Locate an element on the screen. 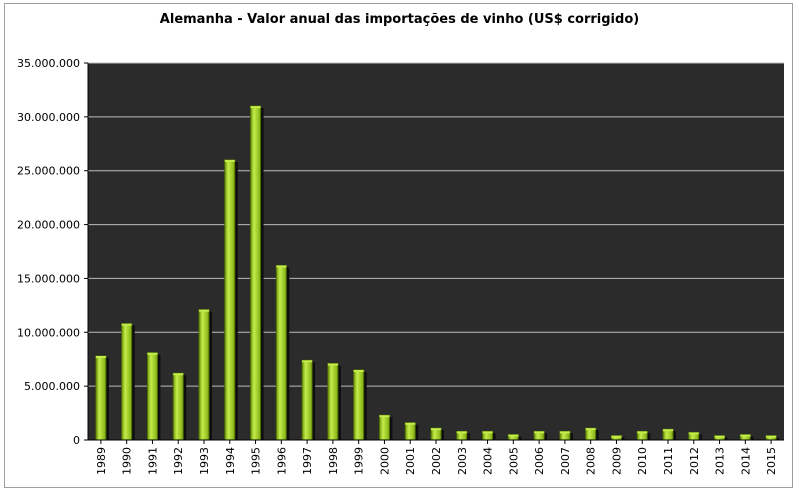 The image size is (799, 493). y-tick-label: 35.000.000 is located at coordinates (48, 63).